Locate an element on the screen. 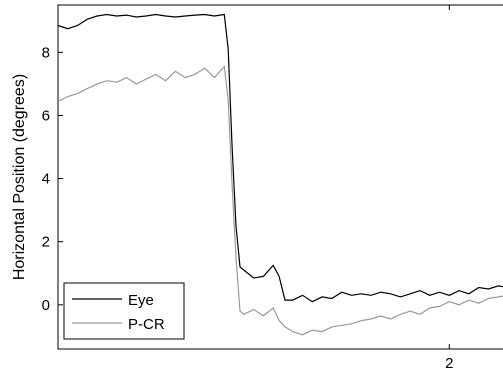 Image resolution: width=503 pixels, height=383 pixels. y-tick-label: 4 is located at coordinates (46, 179).